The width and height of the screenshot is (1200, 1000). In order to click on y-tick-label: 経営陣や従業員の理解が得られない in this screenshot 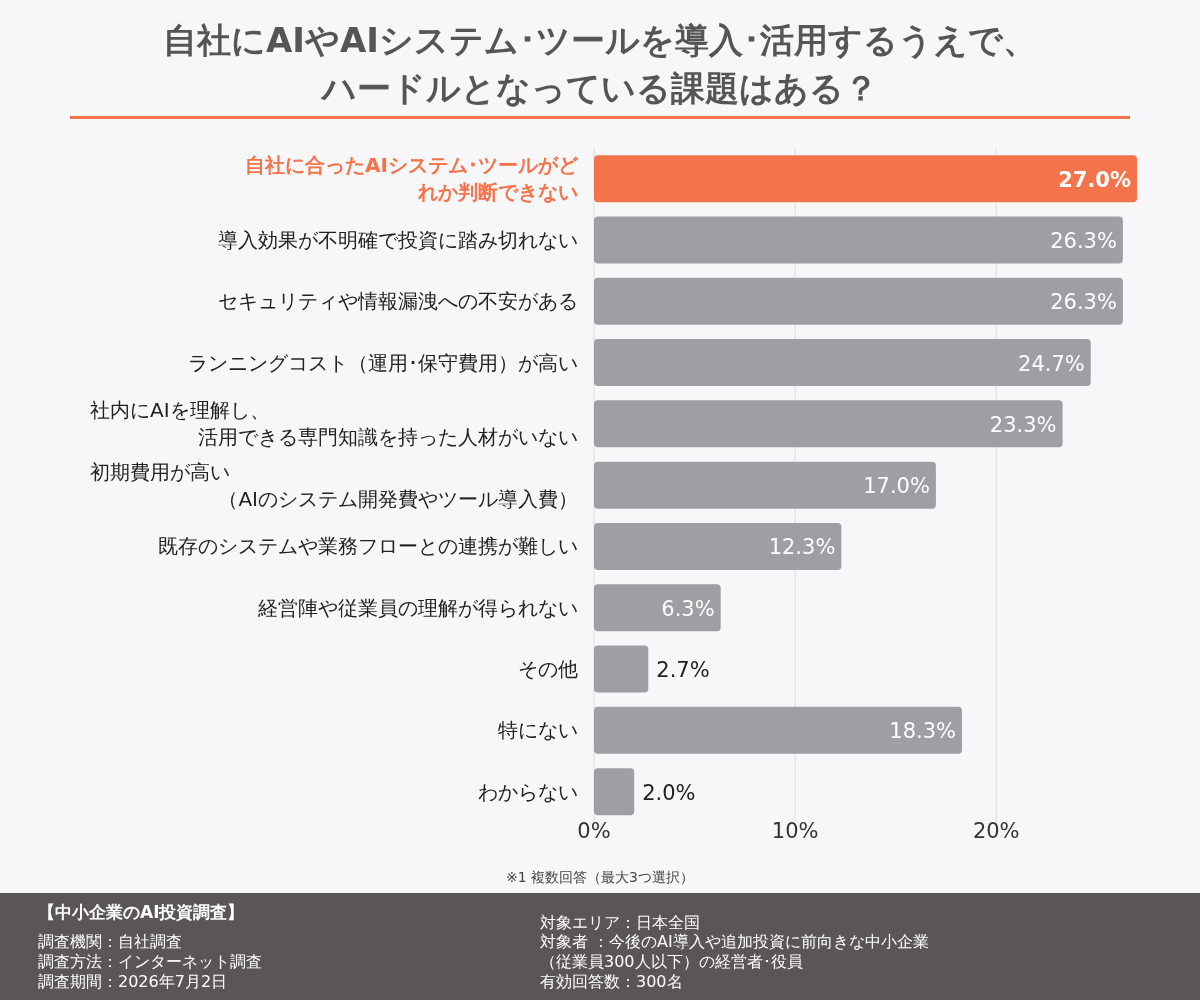, I will do `click(417, 607)`.